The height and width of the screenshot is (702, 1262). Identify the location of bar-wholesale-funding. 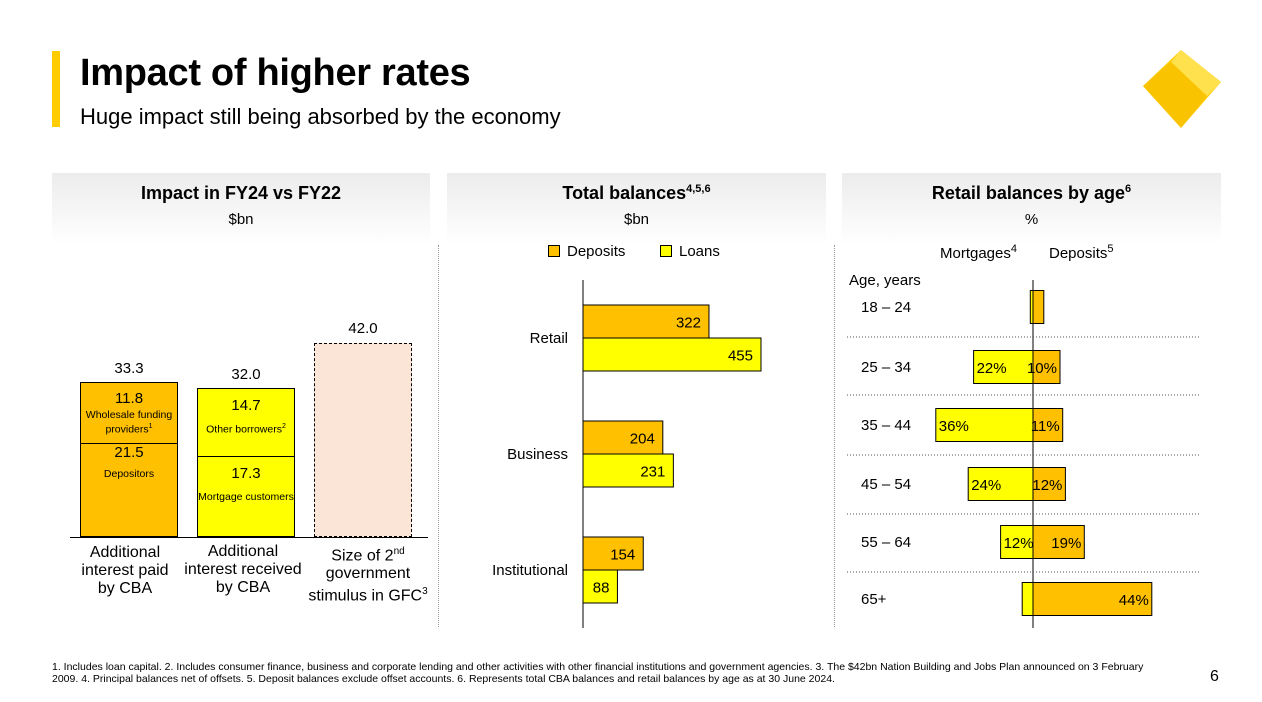
(129, 413).